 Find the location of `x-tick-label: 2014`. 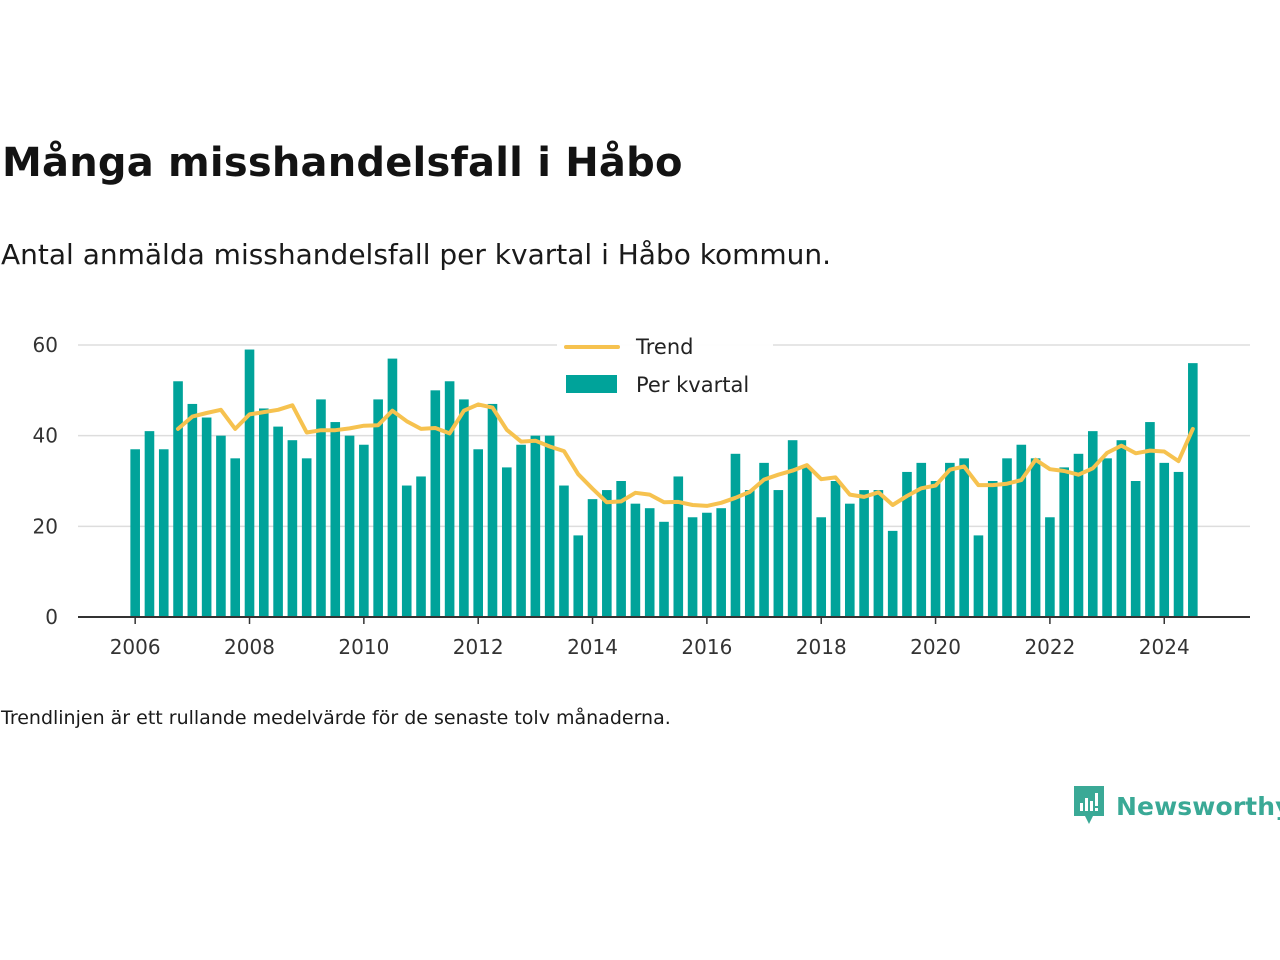

x-tick-label: 2014 is located at coordinates (592, 647).